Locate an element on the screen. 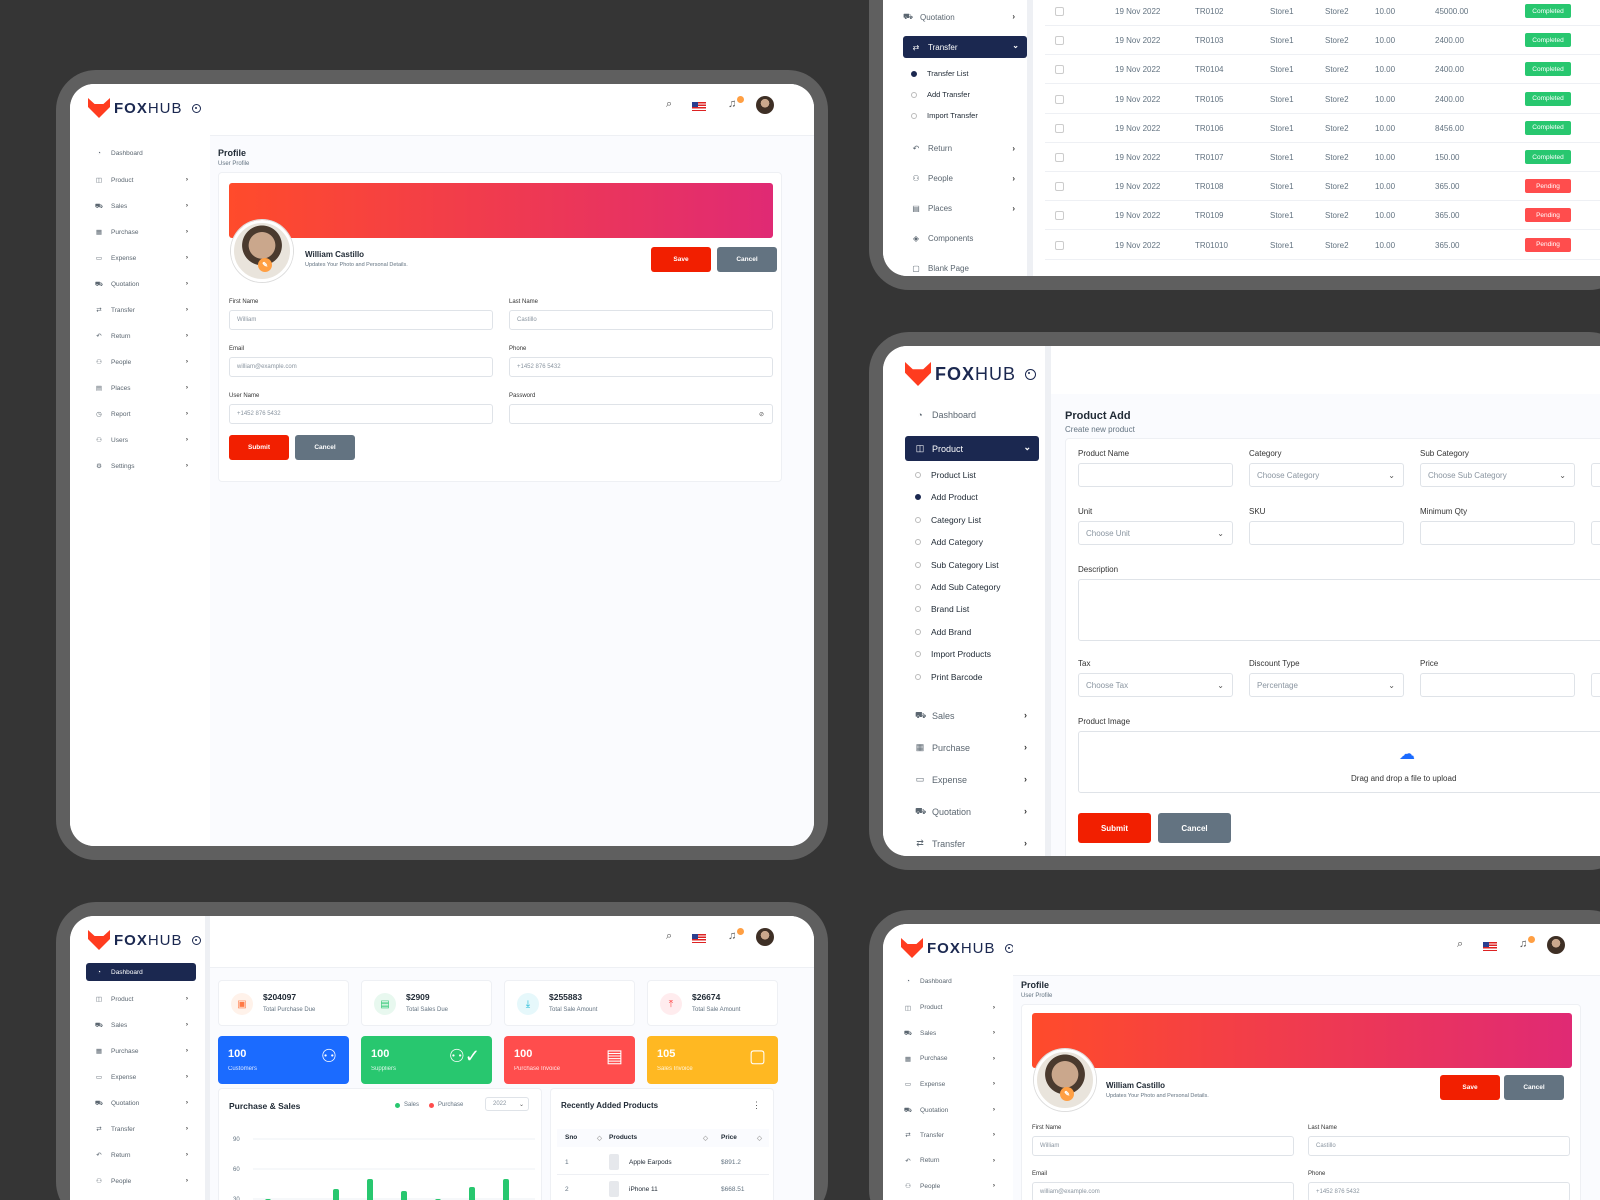 The width and height of the screenshot is (1600, 1200). sidebar-item-users: ⚇ Users › is located at coordinates (141, 440).